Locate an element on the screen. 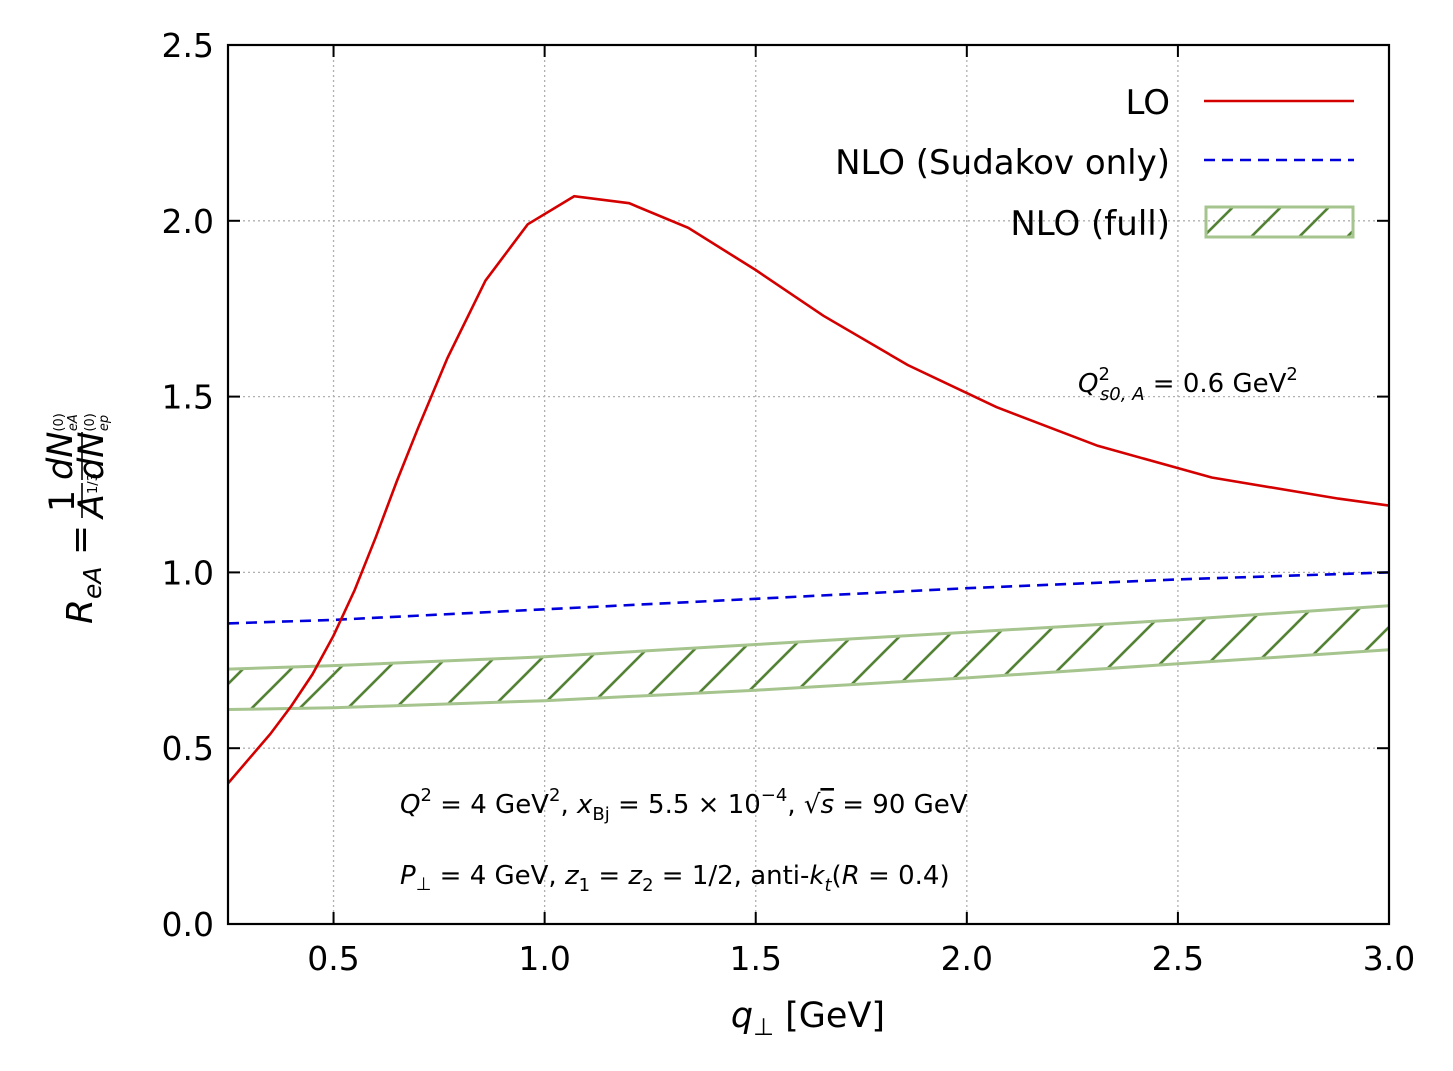  legend-label-nlo-full: NLO (full) is located at coordinates (1090, 224).